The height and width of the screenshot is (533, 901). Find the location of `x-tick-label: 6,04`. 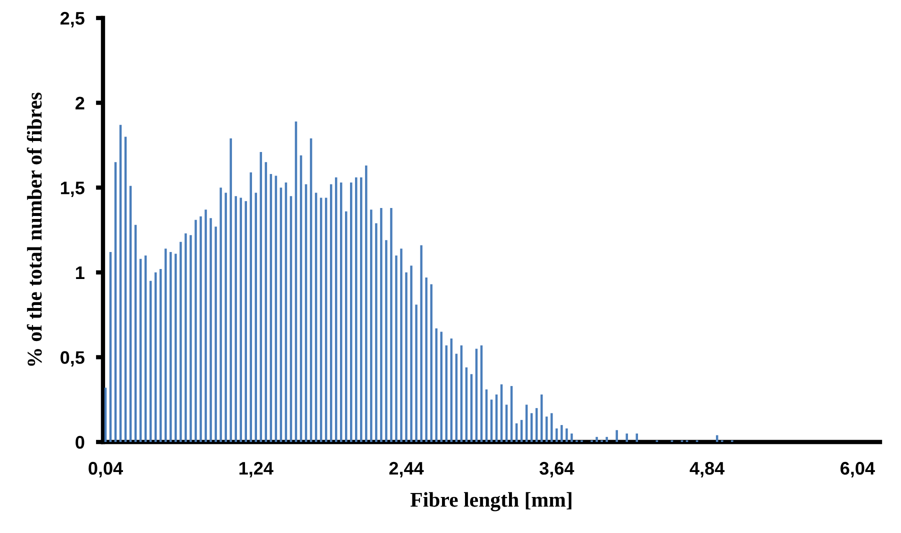

x-tick-label: 6,04 is located at coordinates (857, 470).